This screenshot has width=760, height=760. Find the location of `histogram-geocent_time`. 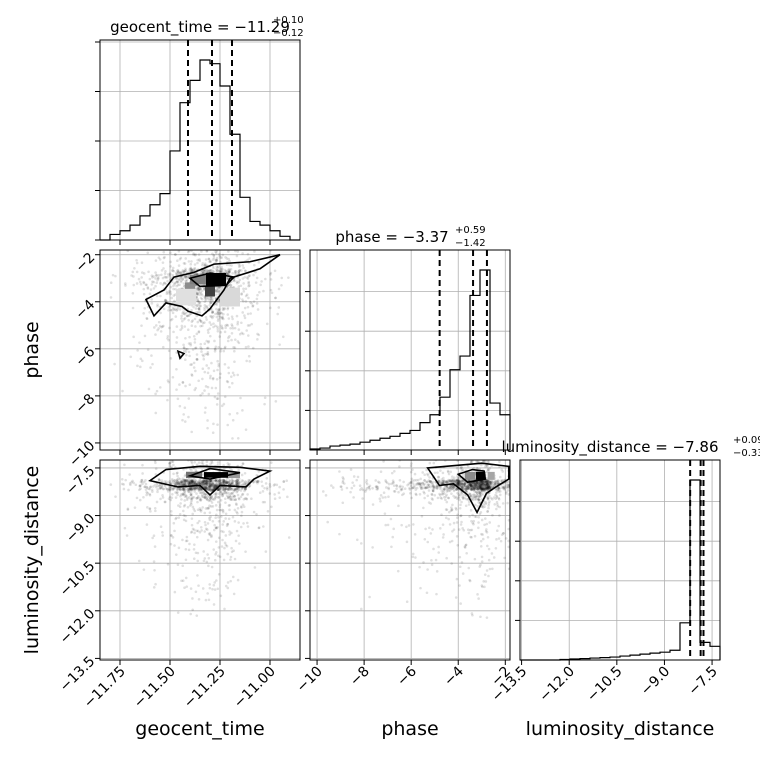

histogram-geocent_time is located at coordinates (200, 150).